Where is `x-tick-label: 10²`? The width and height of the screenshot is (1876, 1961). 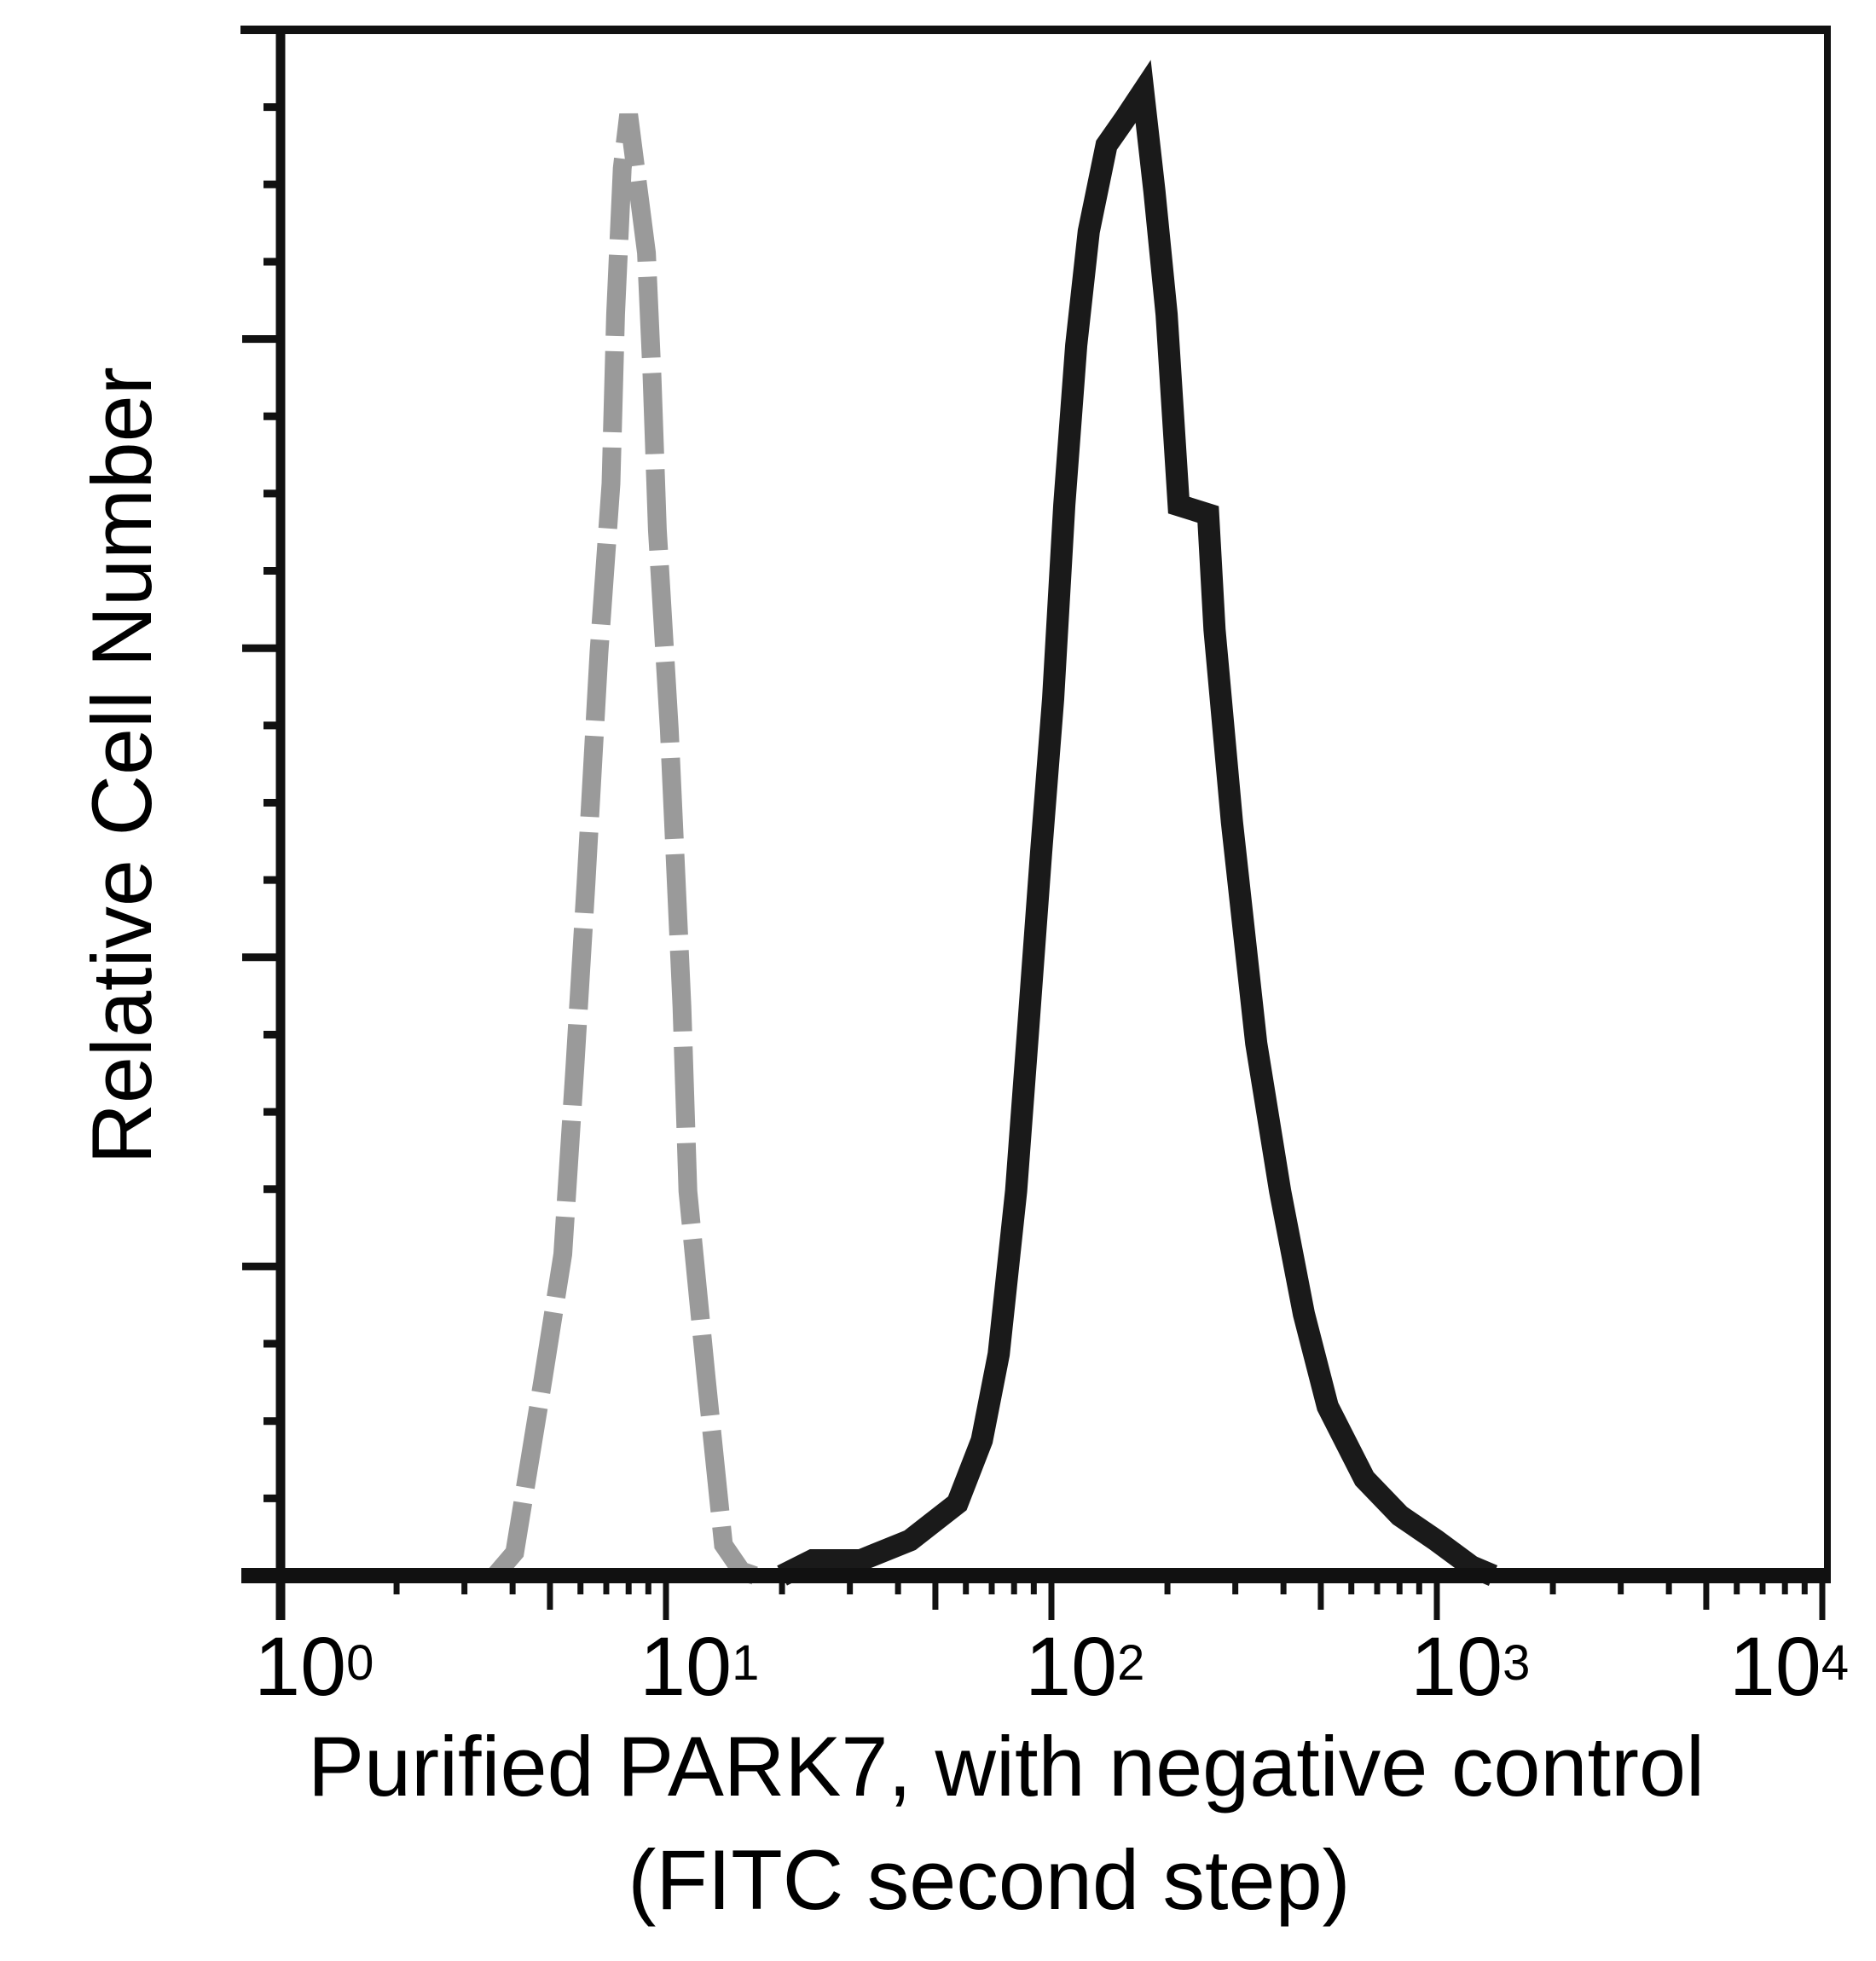 x-tick-label: 10² is located at coordinates (1085, 1666).